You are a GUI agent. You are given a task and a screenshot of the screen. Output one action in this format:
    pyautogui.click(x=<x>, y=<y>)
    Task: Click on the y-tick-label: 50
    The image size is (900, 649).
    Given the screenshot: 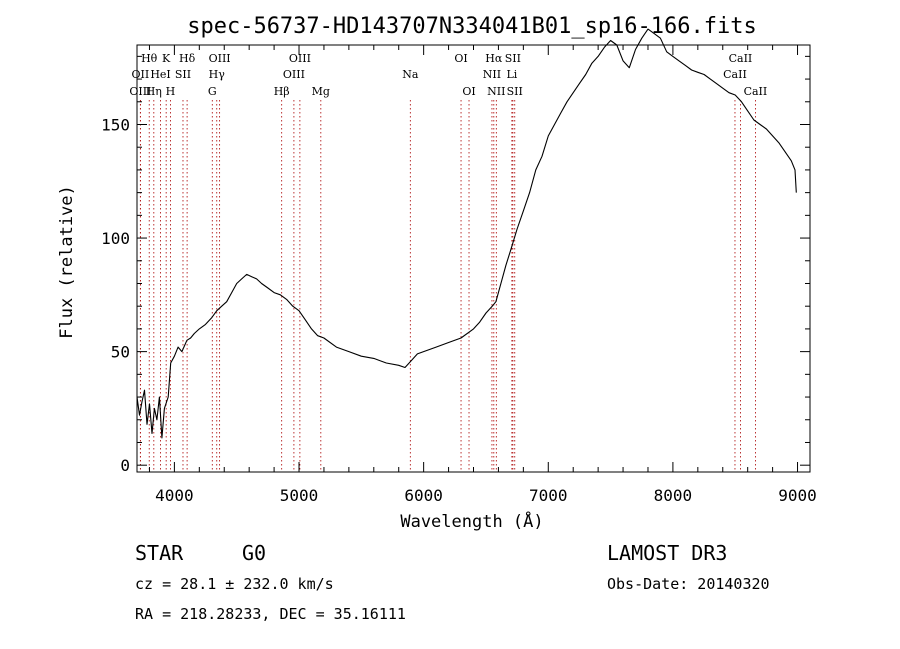 What is the action you would take?
    pyautogui.click(x=120, y=352)
    